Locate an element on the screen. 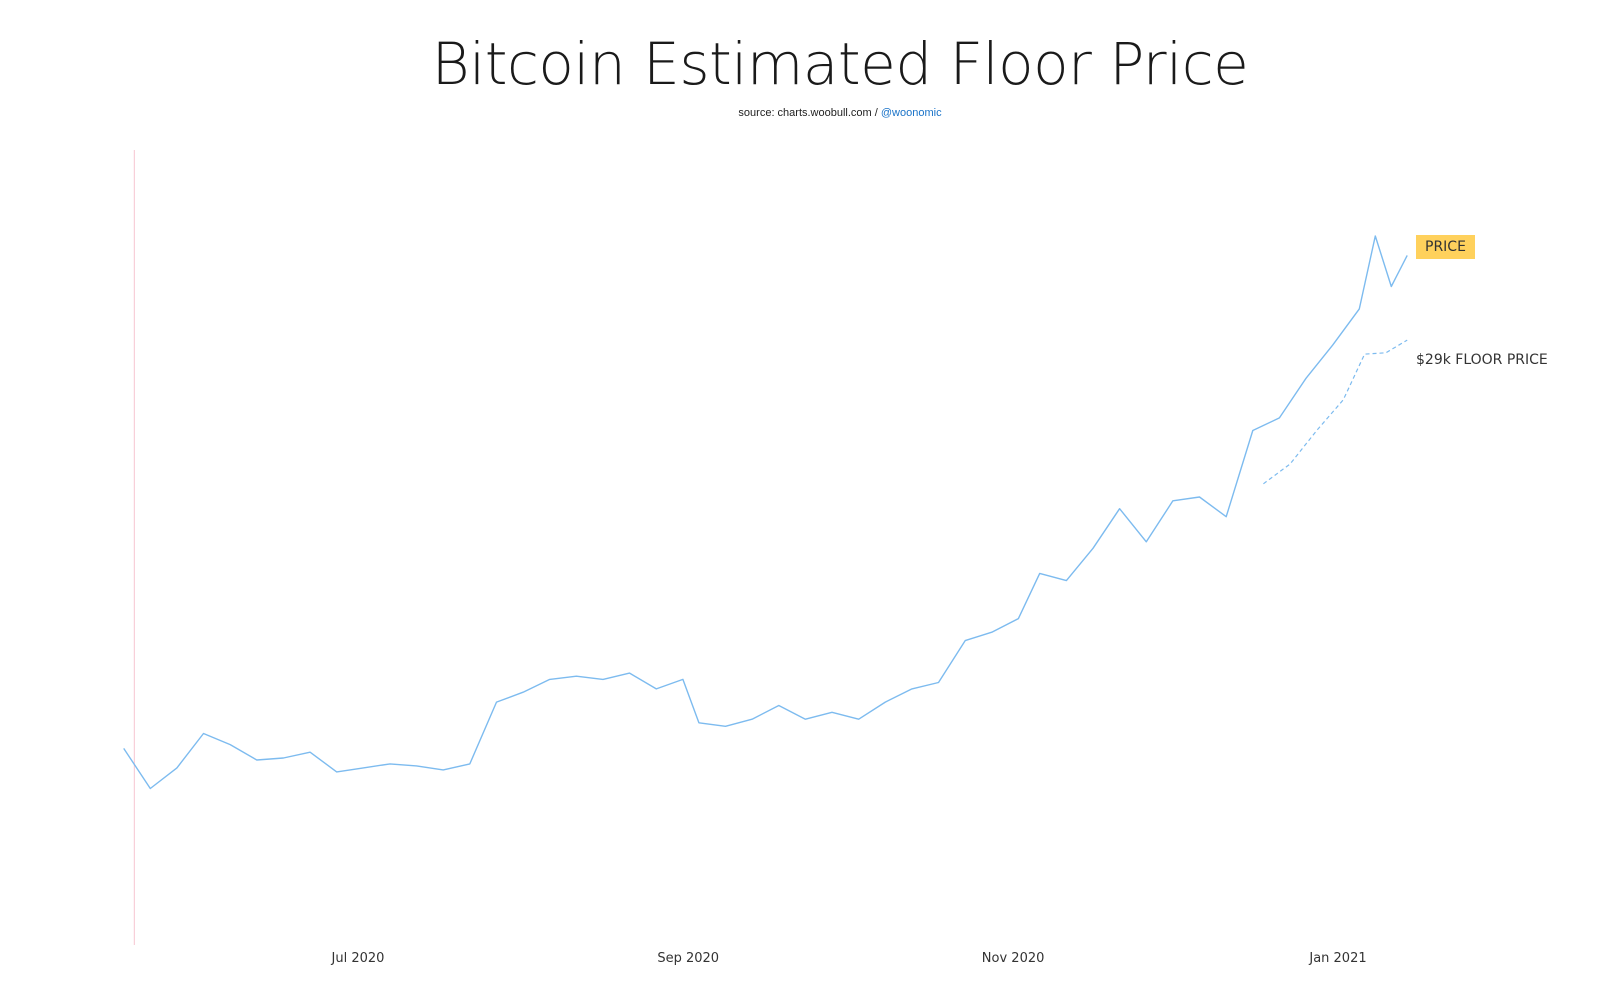  x-axis-tick-label: Jul 2020 is located at coordinates (358, 958).